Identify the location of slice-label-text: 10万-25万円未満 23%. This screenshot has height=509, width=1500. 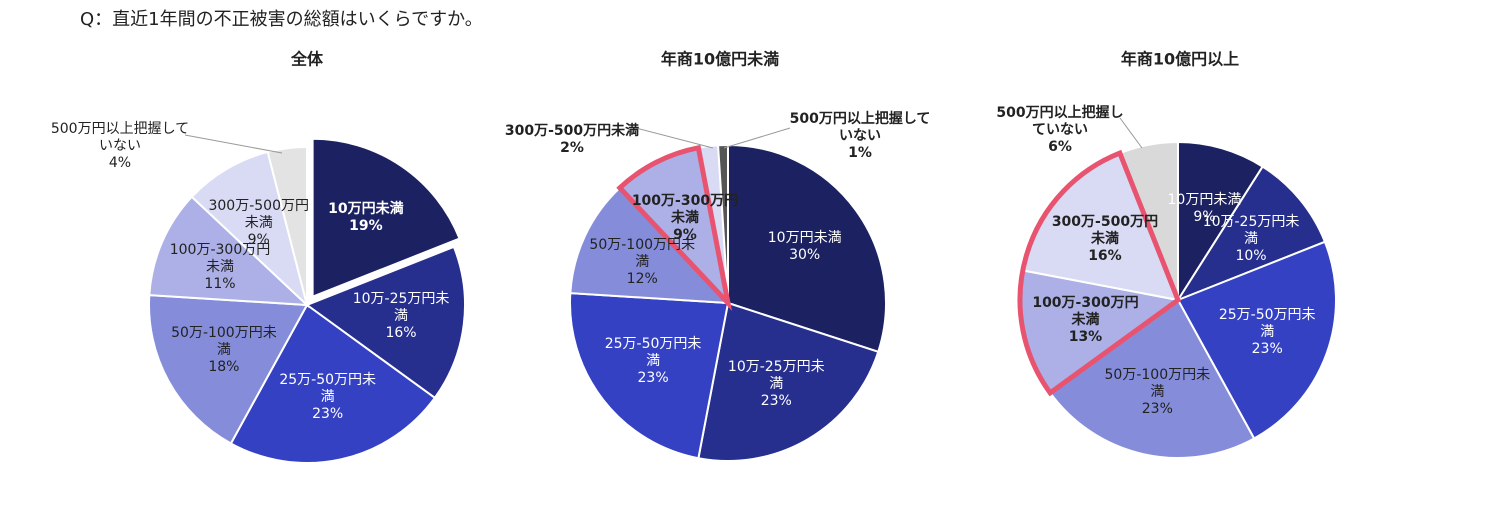
(776, 384).